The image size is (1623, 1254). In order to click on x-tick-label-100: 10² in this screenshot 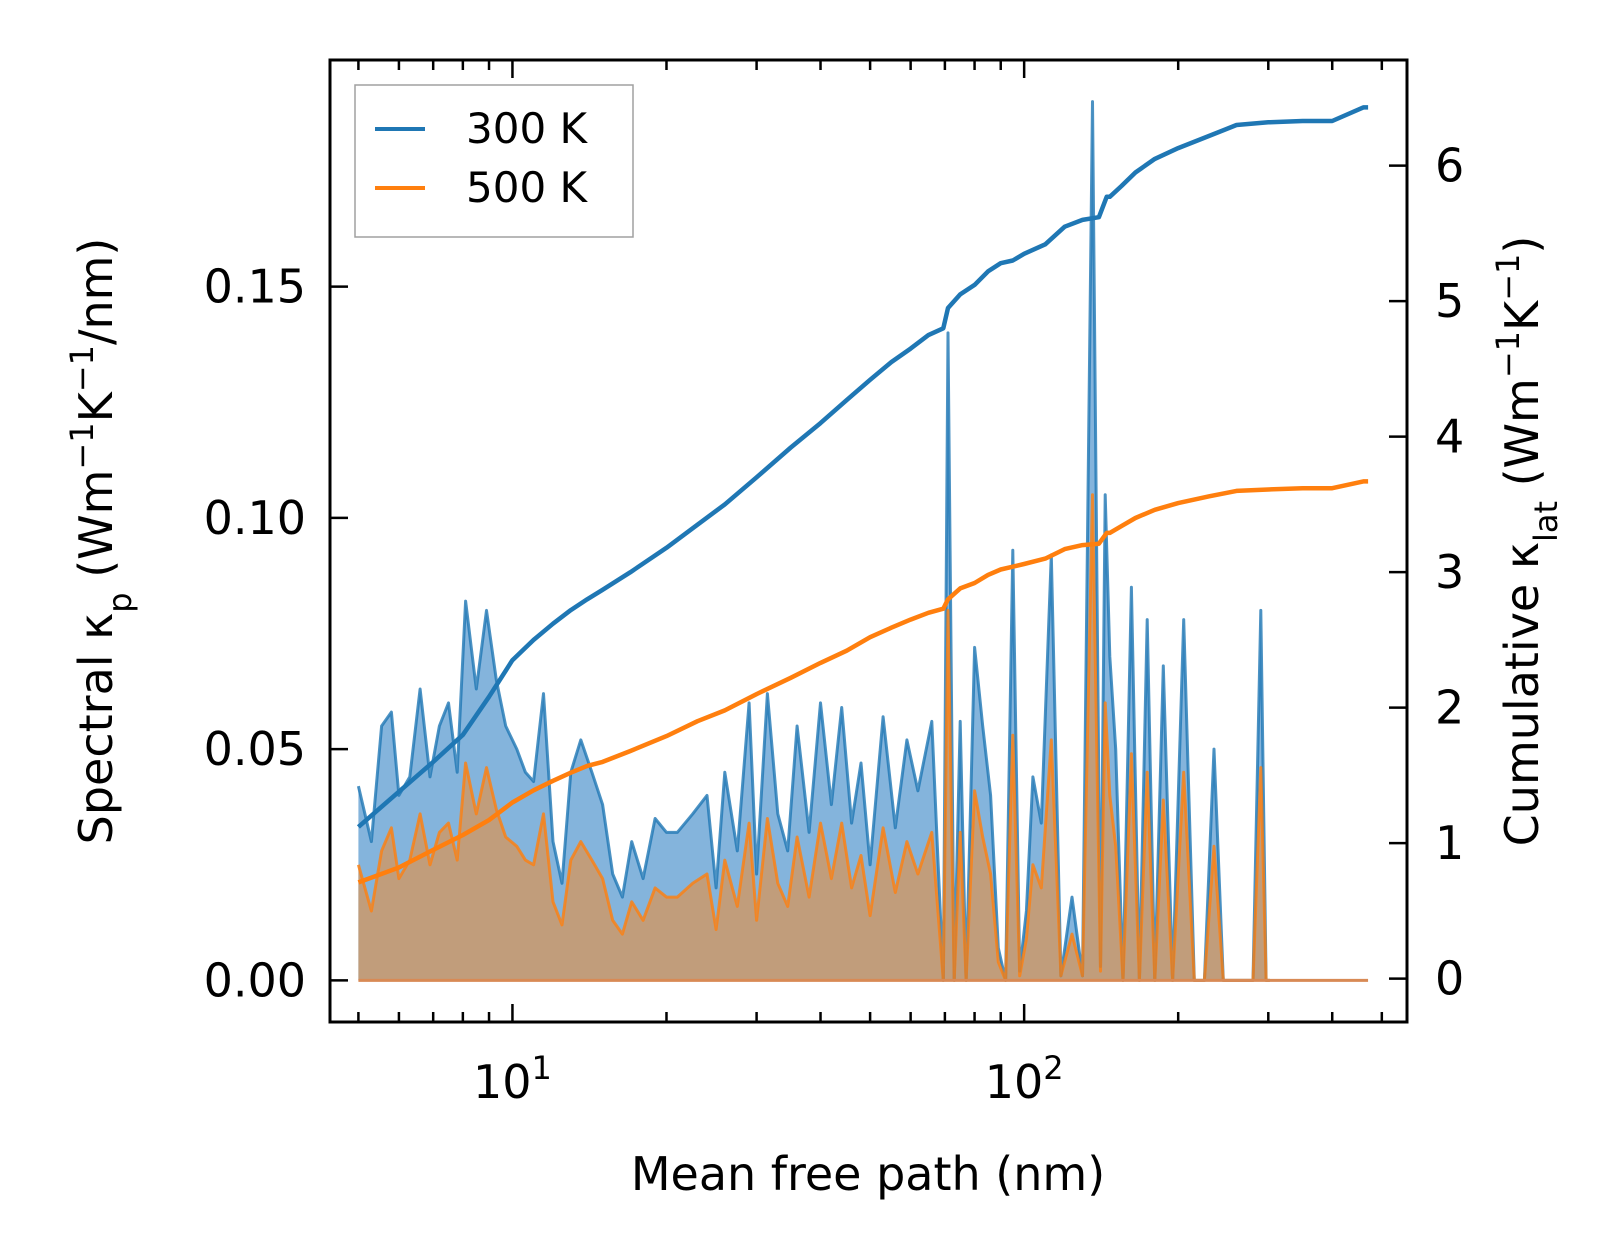, I will do `click(1024, 1079)`.